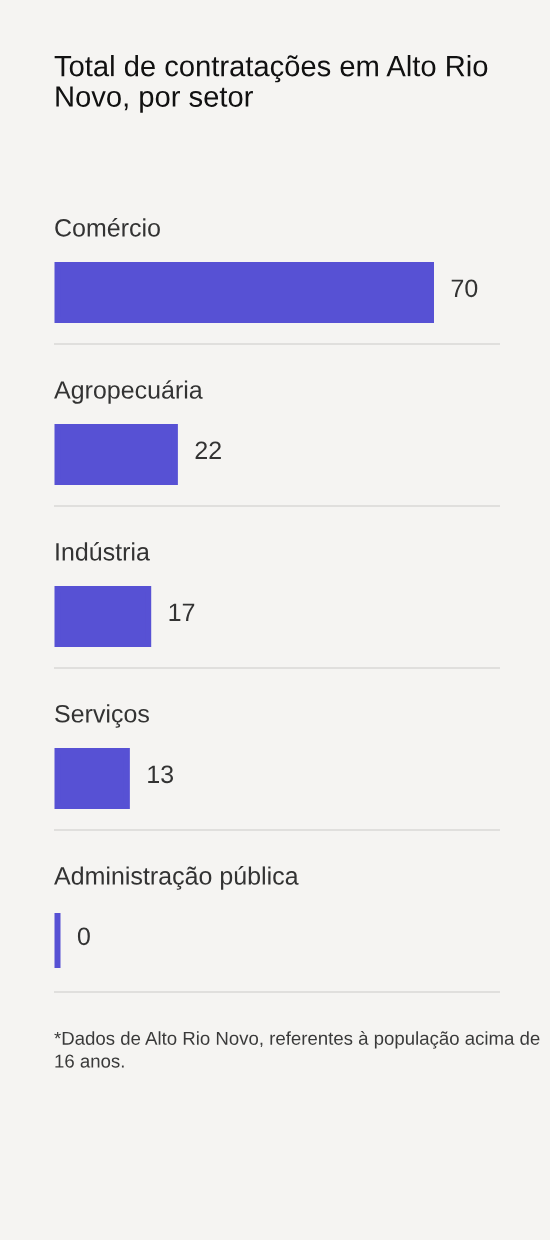  I want to click on y-tick-label: Agropecuária, so click(128, 392).